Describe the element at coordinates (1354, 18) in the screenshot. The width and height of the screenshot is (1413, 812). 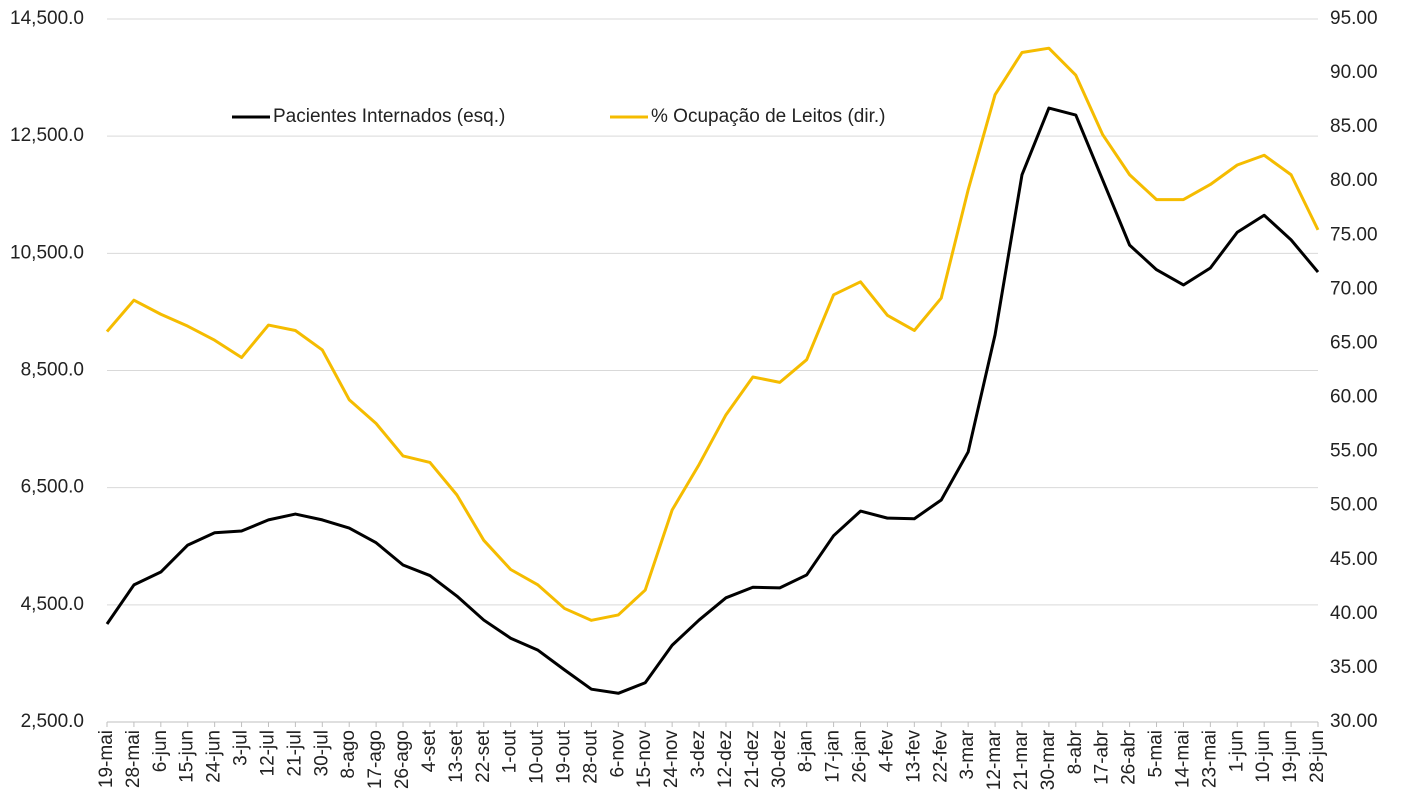
I see `y2-tick-label: 95.00` at that location.